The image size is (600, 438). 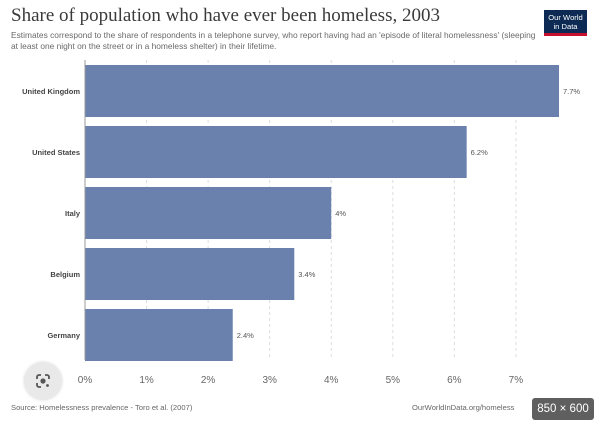 What do you see at coordinates (516, 380) in the screenshot?
I see `x-tick-label: 7%` at bounding box center [516, 380].